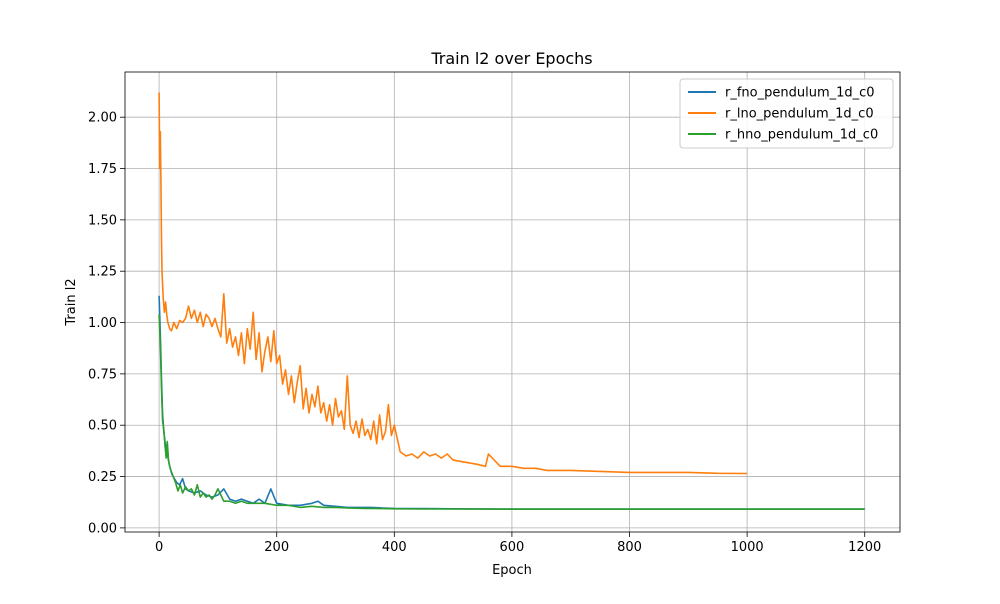  I want to click on x-tick: 600, so click(511, 543).